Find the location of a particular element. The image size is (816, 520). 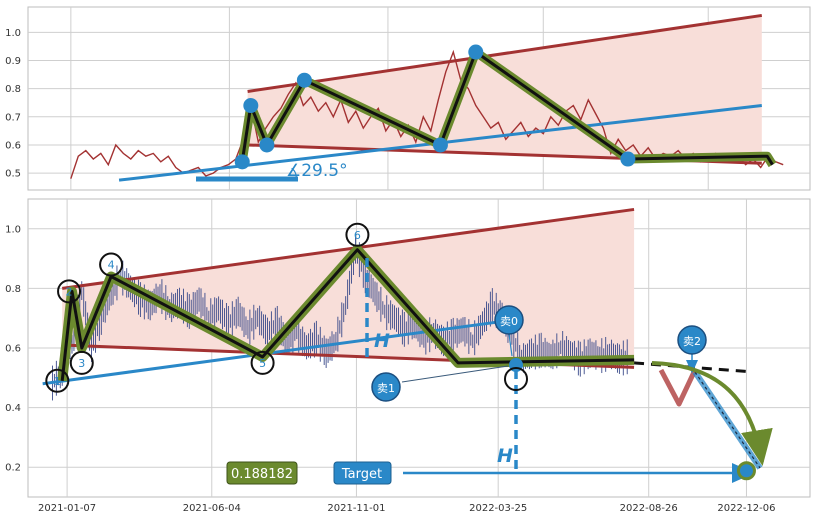

pivot-label: 3 is located at coordinates (81, 363).